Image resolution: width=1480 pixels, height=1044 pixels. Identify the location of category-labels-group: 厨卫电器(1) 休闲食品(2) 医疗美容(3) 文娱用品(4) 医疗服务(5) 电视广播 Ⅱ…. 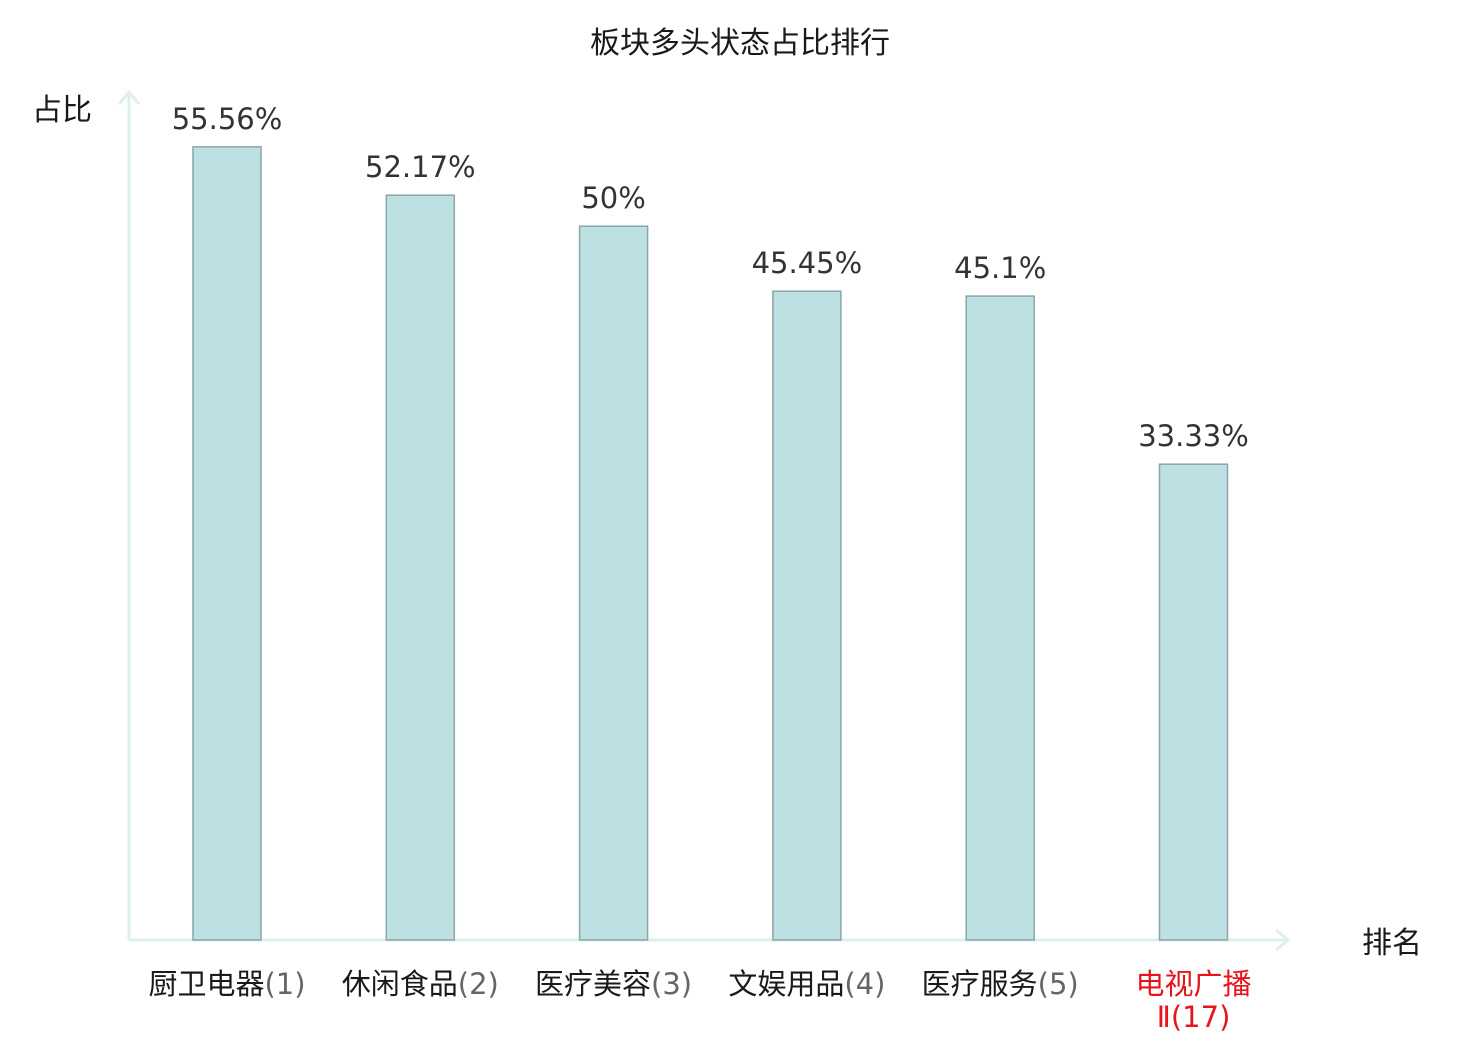
(699, 1000).